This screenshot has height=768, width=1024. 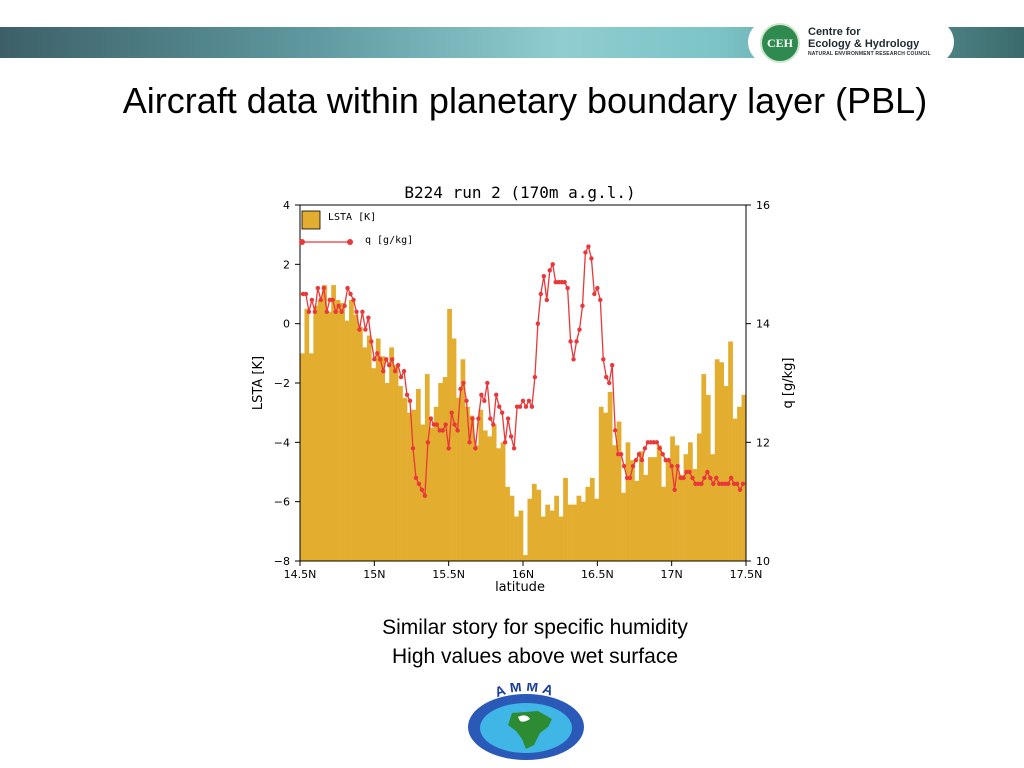 I want to click on x-tick-label: 17.5N, so click(x=746, y=574).